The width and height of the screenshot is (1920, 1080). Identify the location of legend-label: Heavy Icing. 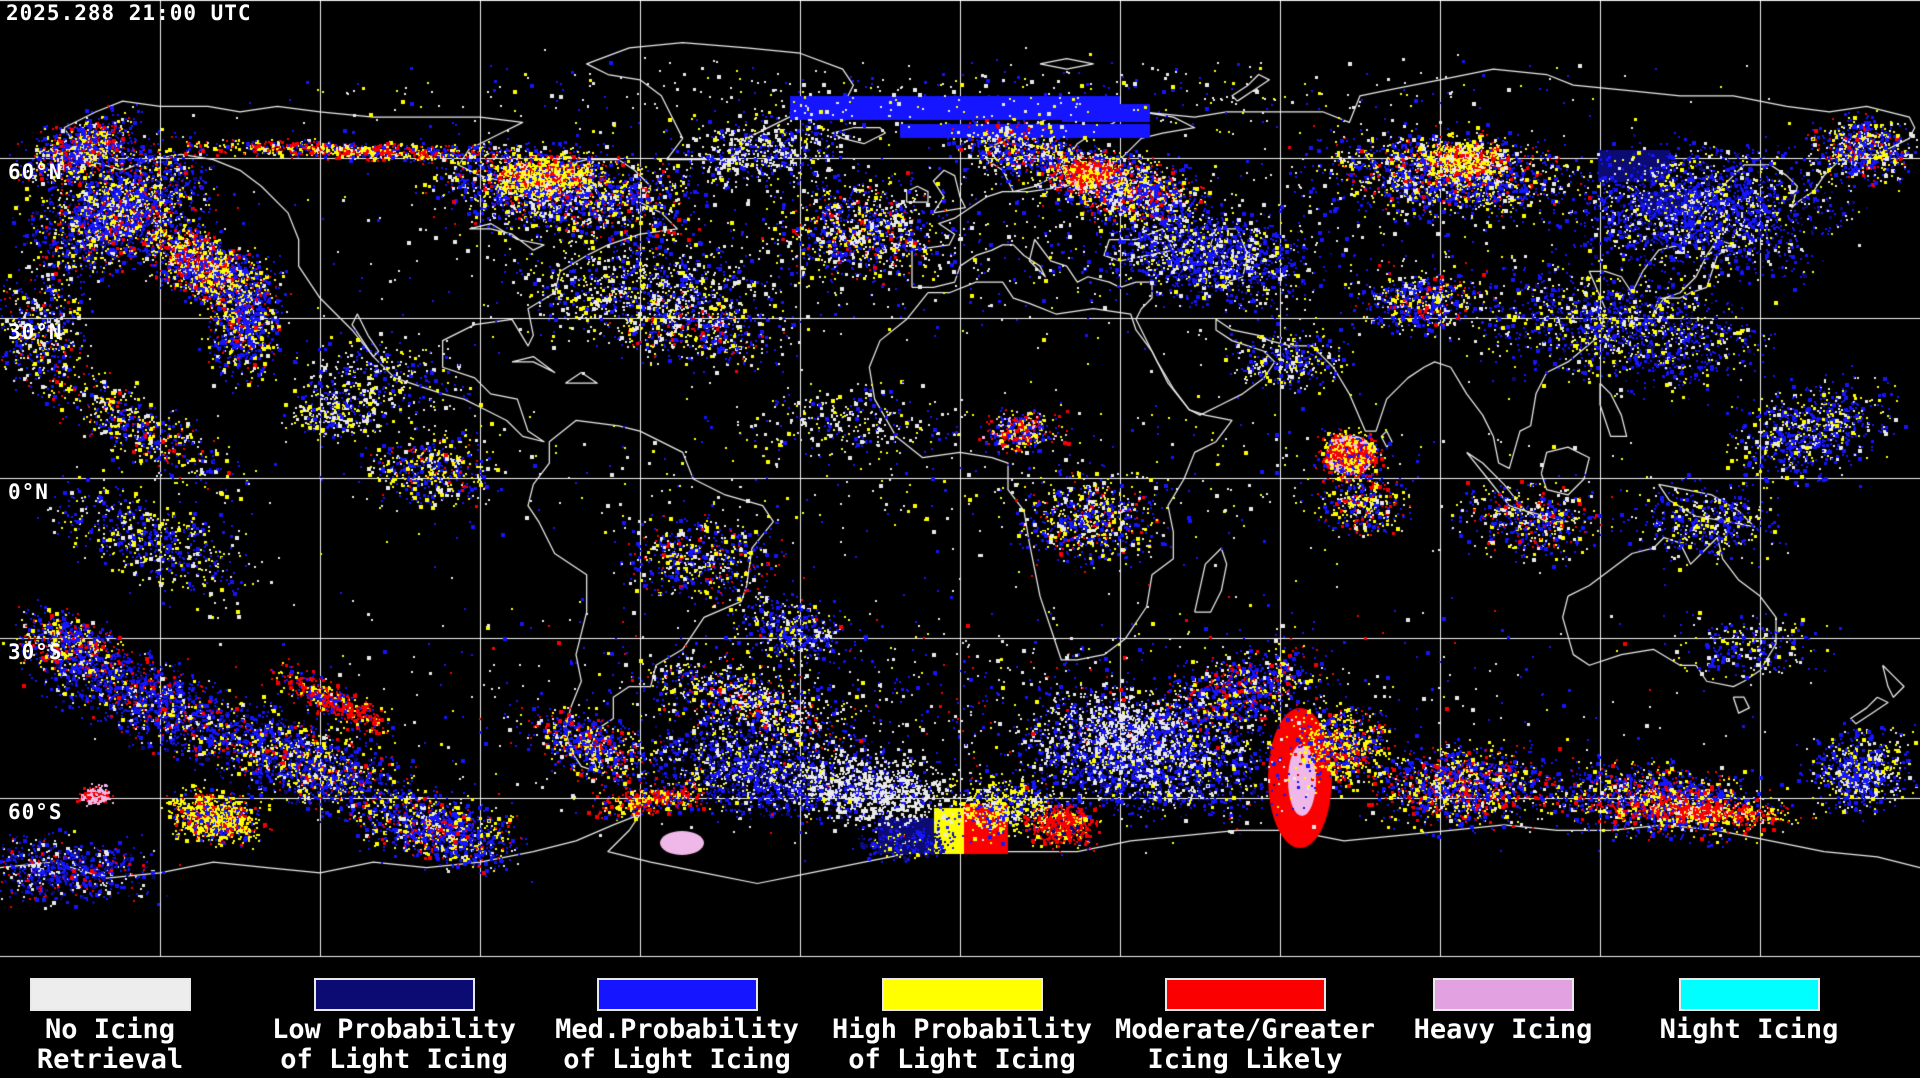
(1503, 1029).